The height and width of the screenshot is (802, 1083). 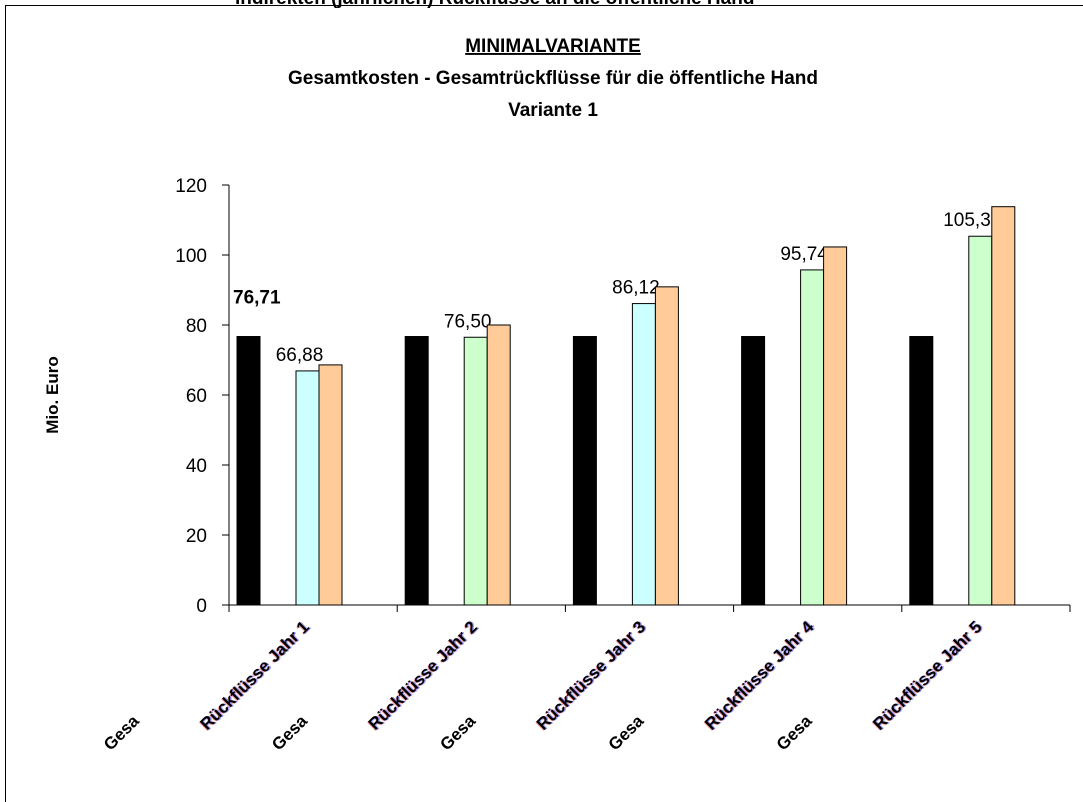 I want to click on data-label: 66,88, so click(x=300, y=355).